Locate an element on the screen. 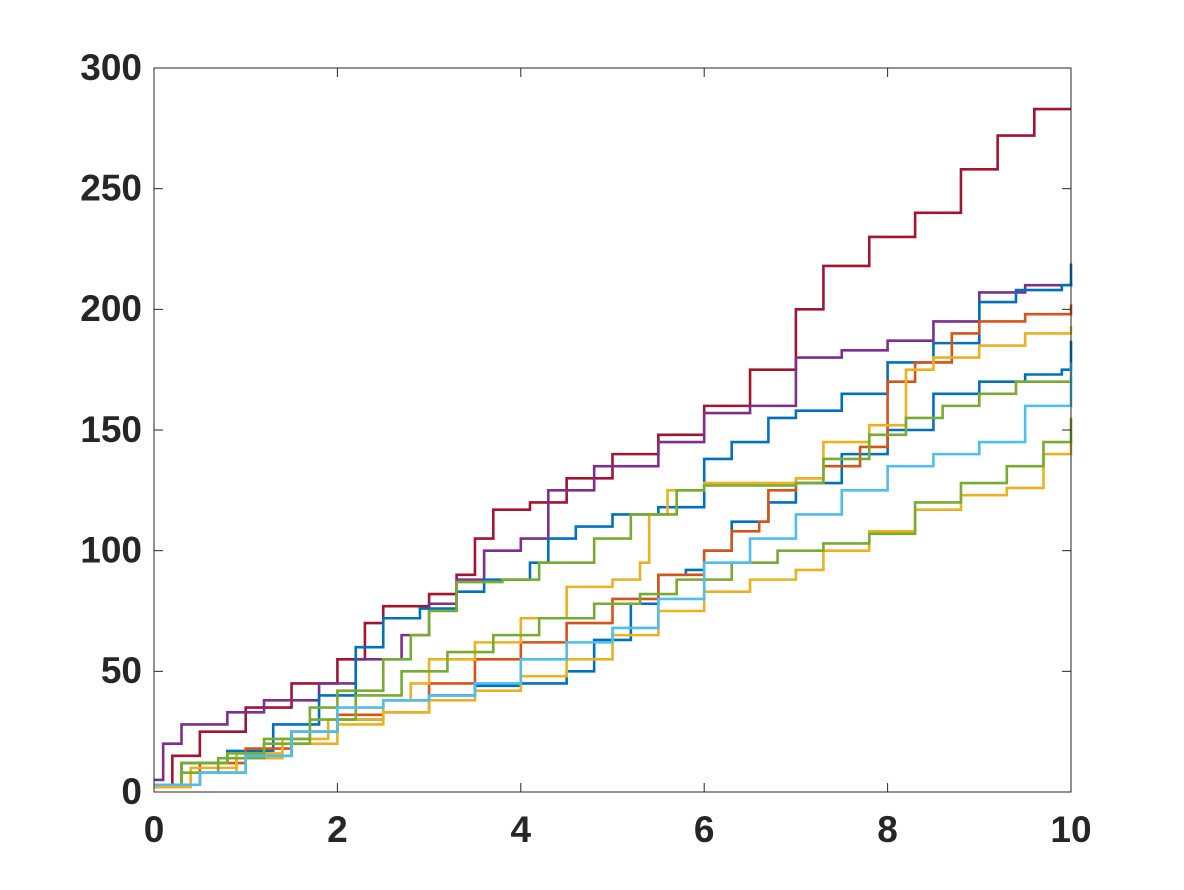  y-tick-label: 250 is located at coordinates (111, 187).